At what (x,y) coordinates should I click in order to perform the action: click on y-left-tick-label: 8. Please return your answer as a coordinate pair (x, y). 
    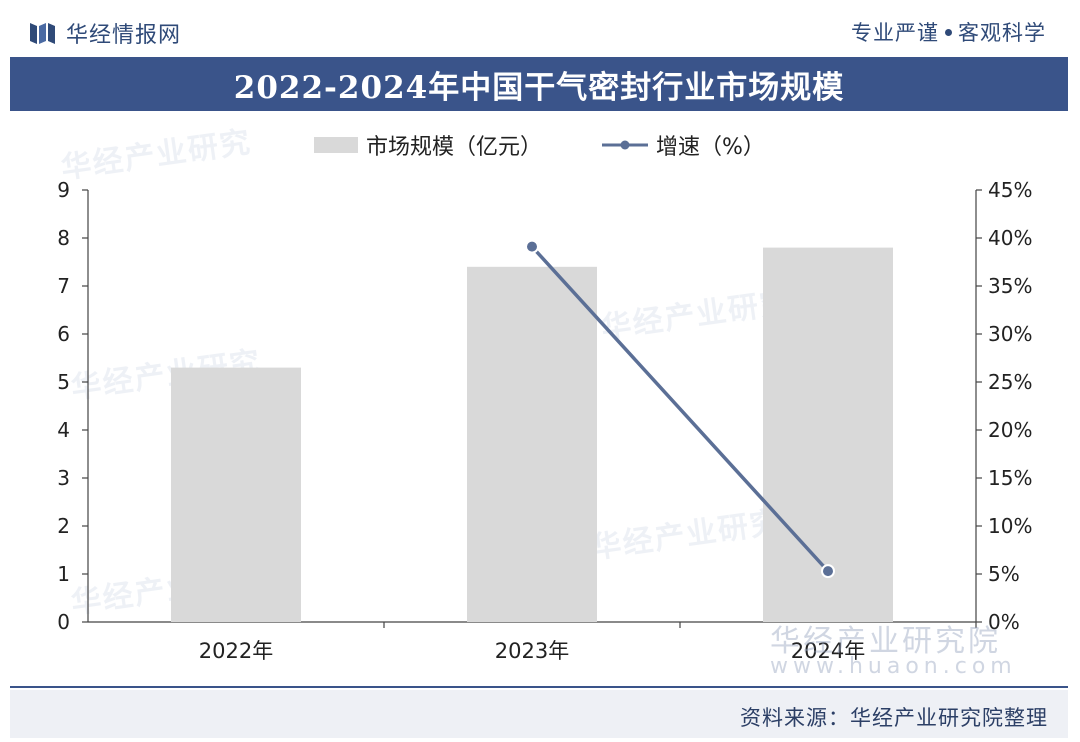
    Looking at the image, I should click on (63, 238).